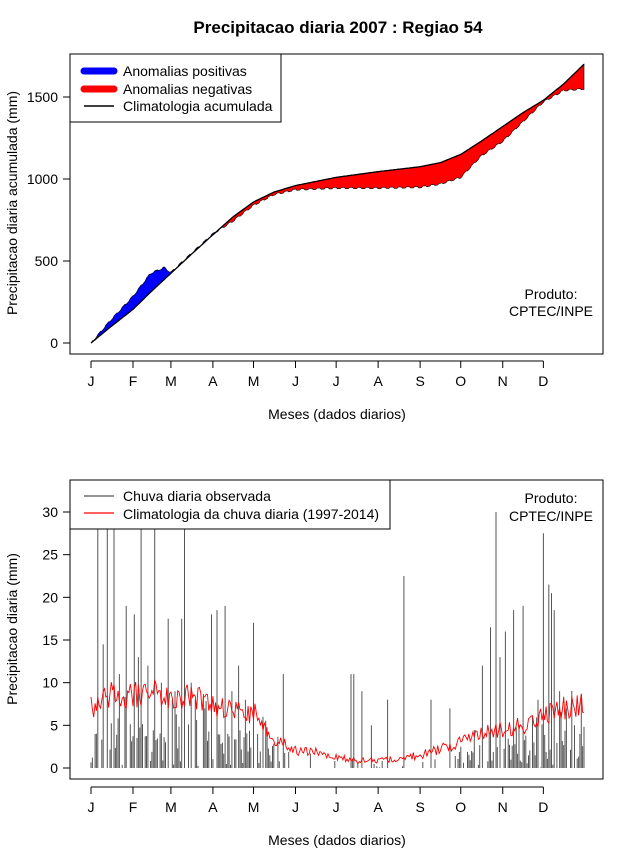  Describe the element at coordinates (336, 807) in the screenshot. I see `daily-x-tick-label-6: J` at that location.